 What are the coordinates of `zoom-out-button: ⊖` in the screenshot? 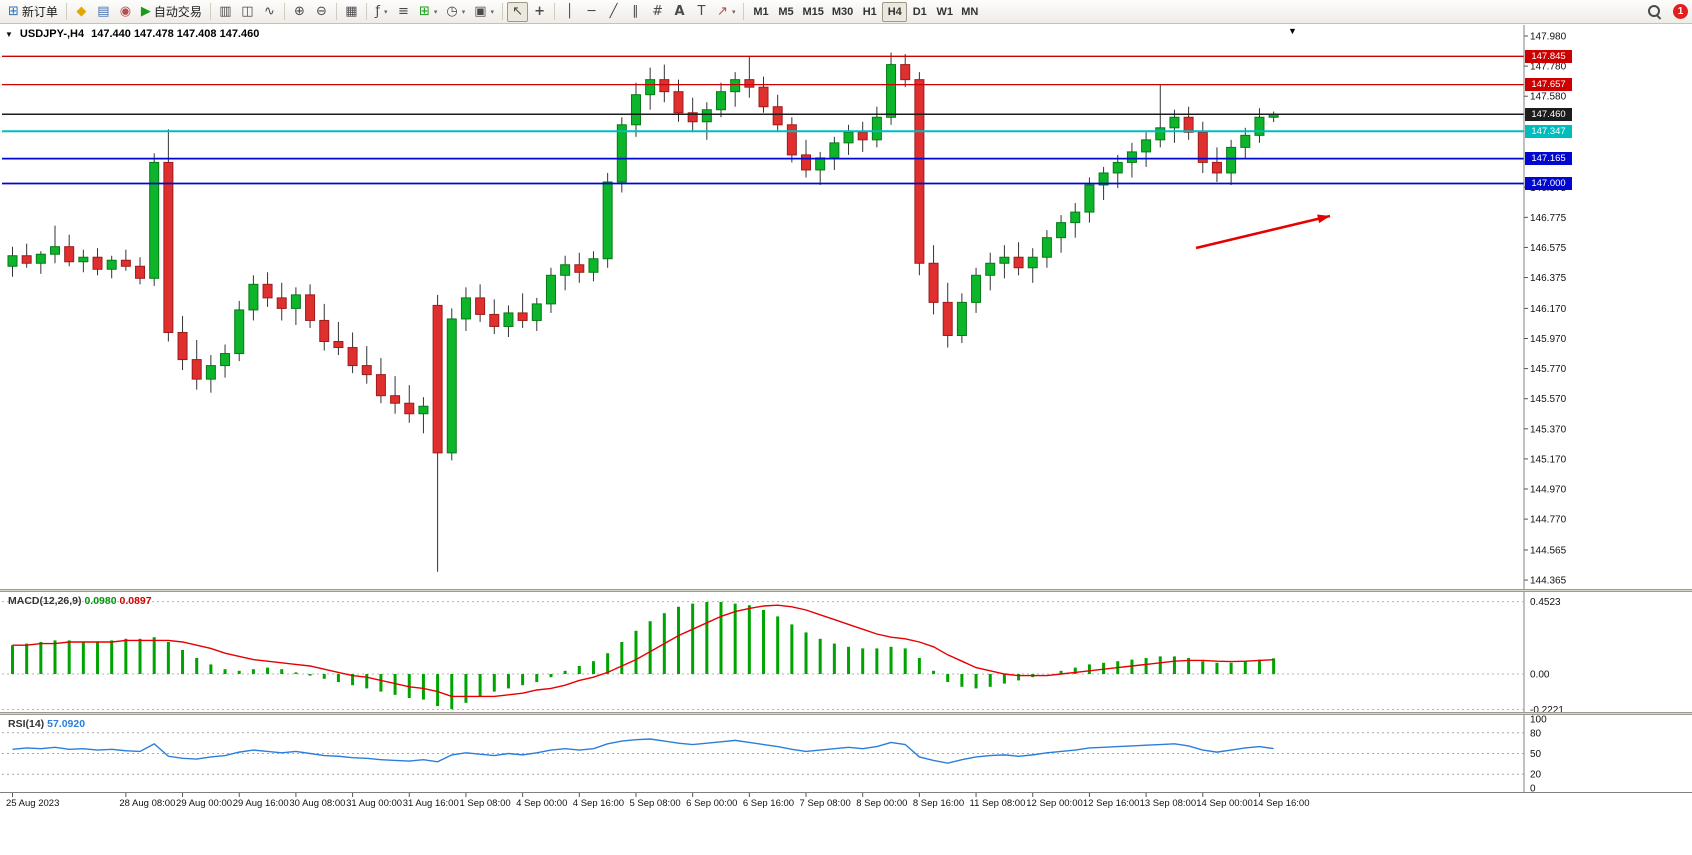 It's located at (321, 12).